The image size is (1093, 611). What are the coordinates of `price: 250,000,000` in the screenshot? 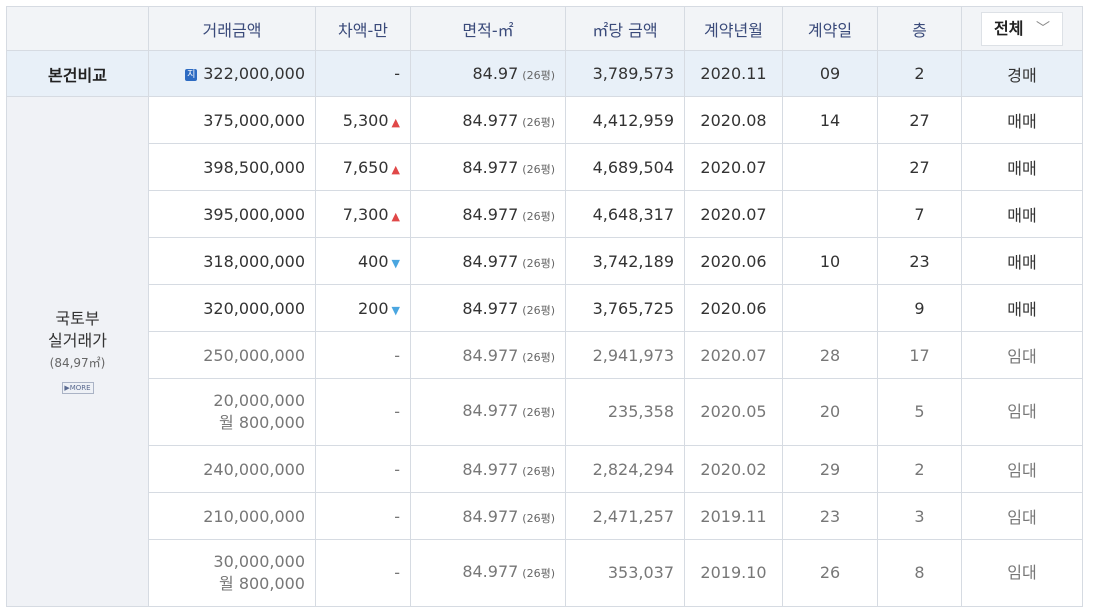 It's located at (254, 355).